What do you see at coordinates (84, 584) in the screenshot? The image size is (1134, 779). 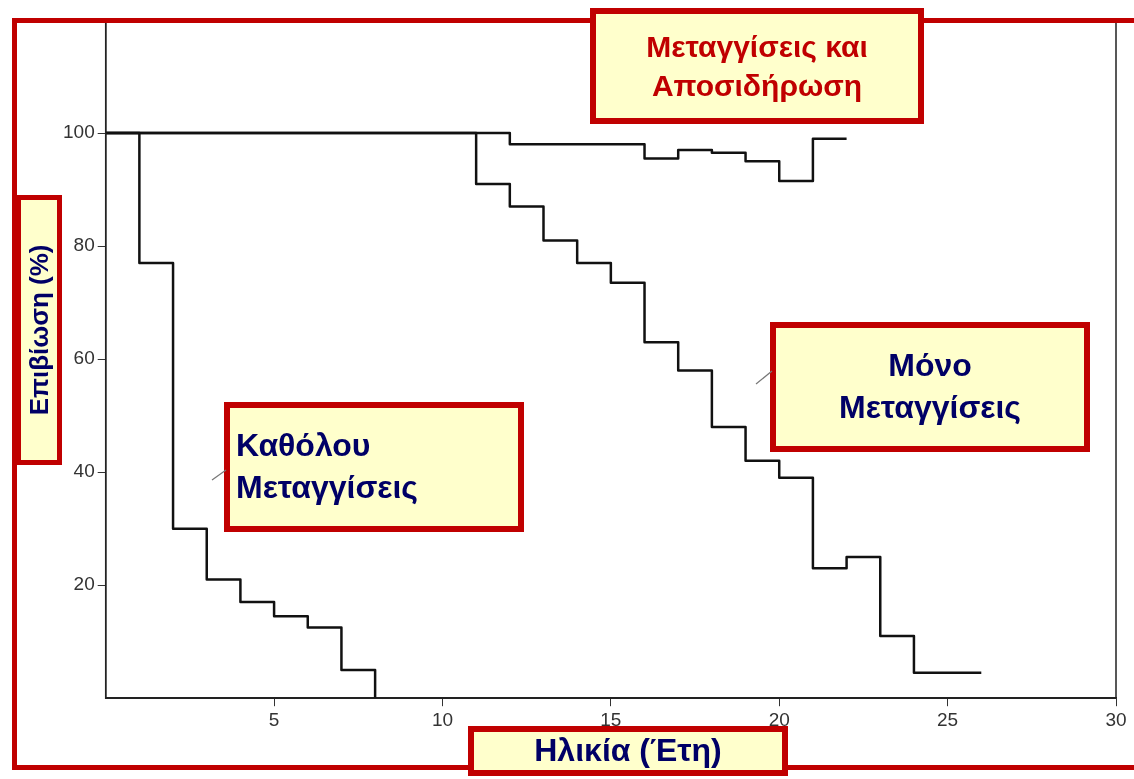 I see `y-tick-label: 20` at bounding box center [84, 584].